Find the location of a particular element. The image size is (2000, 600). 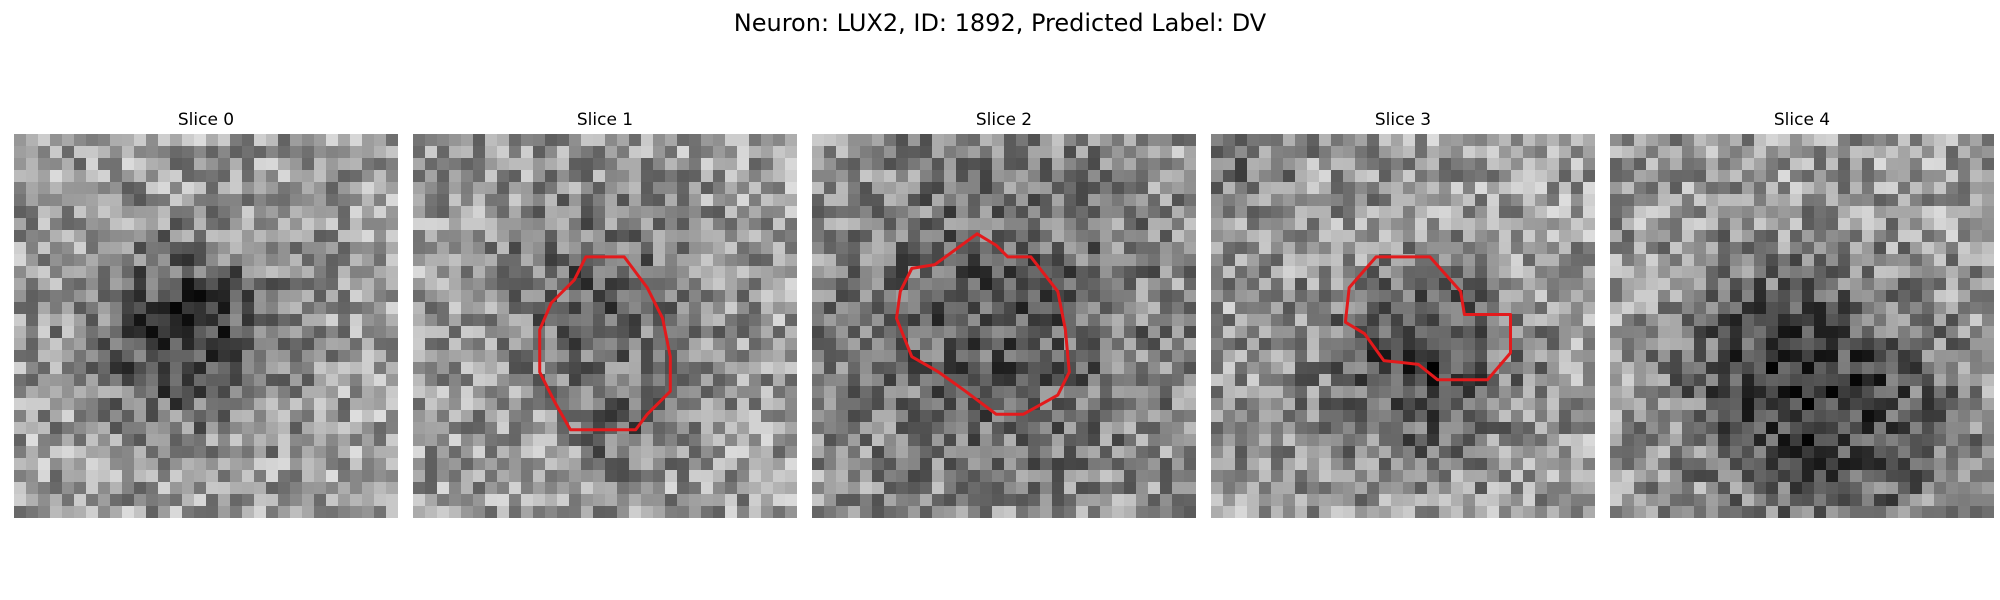

panel-title-slice-4: Slice 4 is located at coordinates (1802, 120).